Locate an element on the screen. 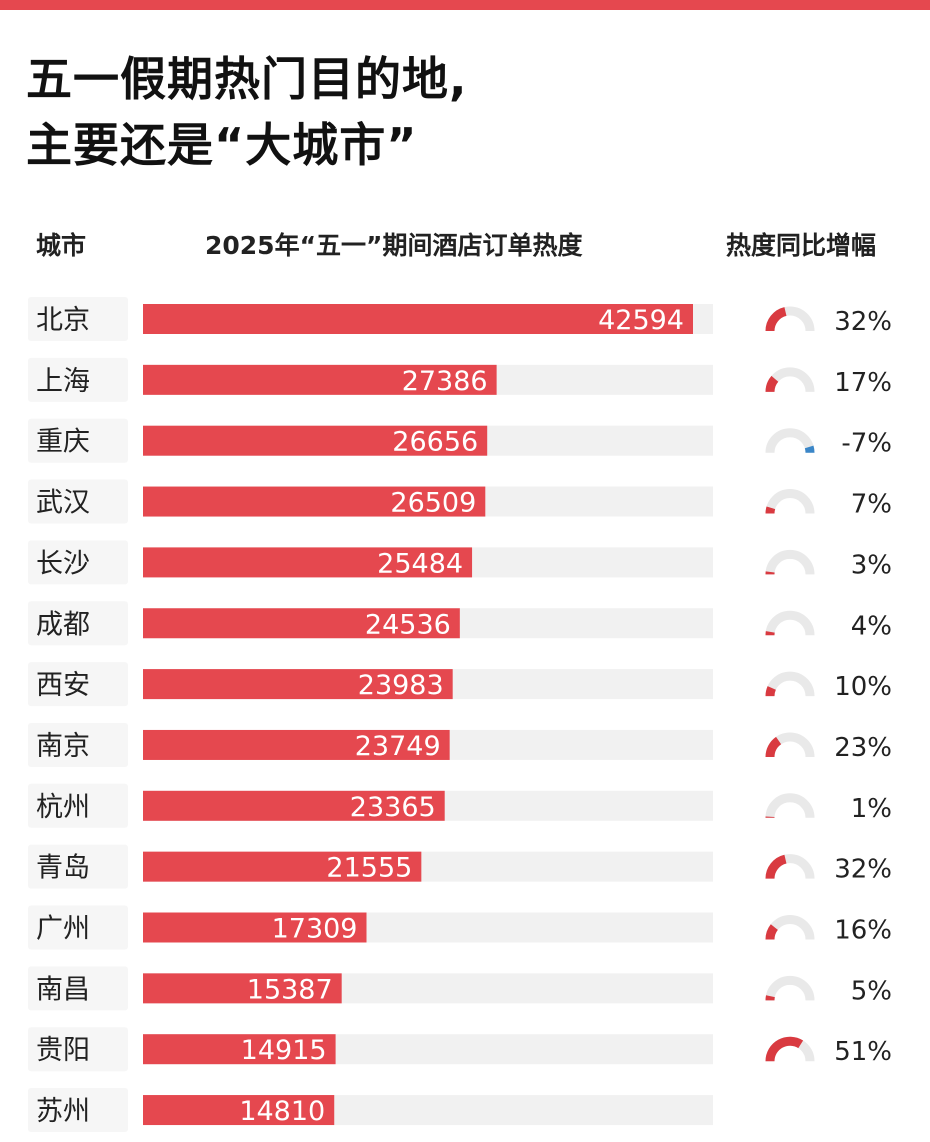  growth-percent-label: 10% is located at coordinates (863, 687).